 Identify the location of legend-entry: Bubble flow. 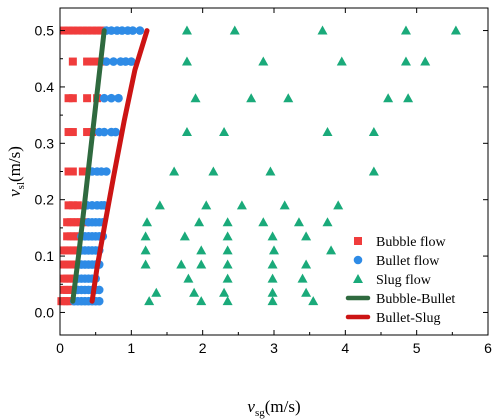
(400, 242).